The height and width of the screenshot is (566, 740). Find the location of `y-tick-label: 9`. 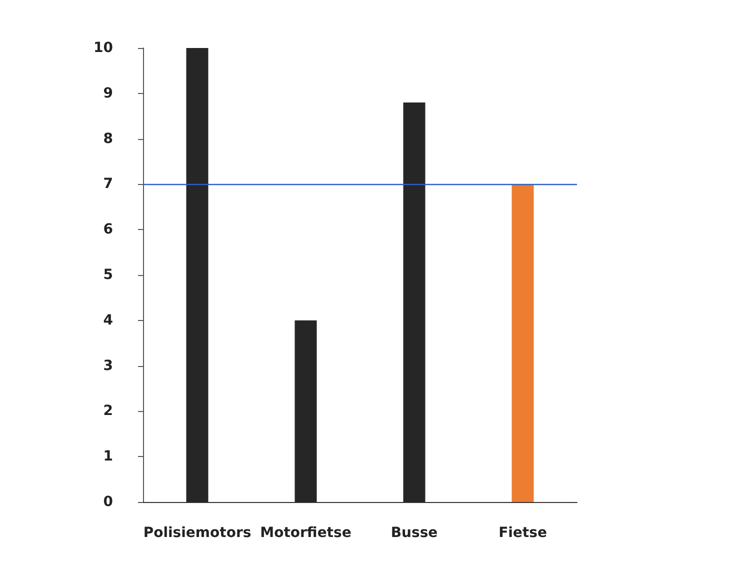

y-tick-label: 9 is located at coordinates (108, 93).